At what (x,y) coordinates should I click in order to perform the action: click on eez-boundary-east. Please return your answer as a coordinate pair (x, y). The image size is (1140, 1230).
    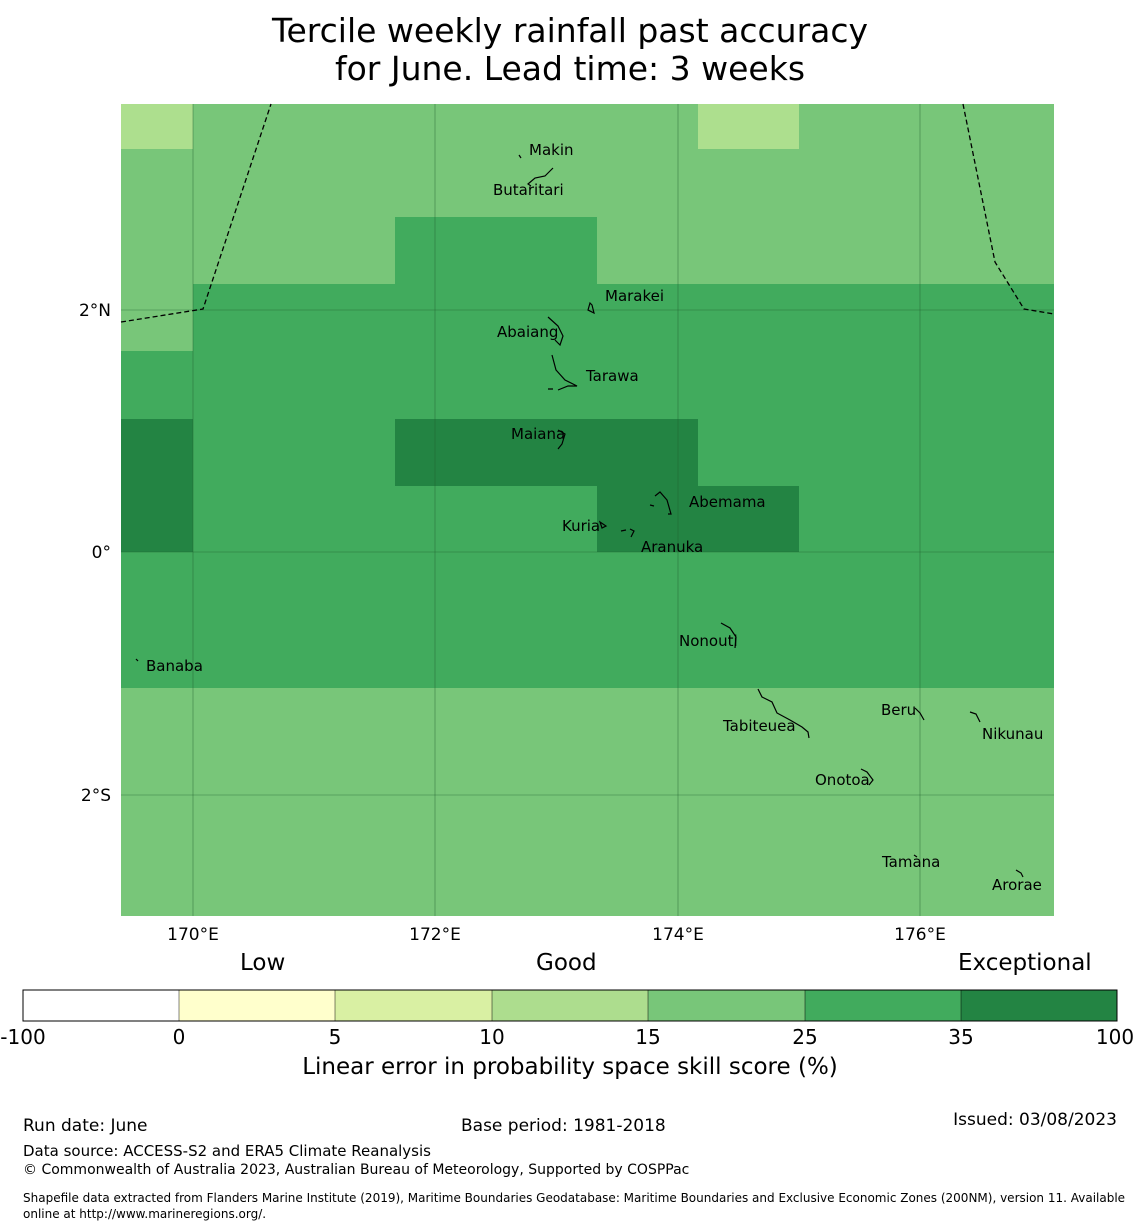
    Looking at the image, I should click on (1008, 209).